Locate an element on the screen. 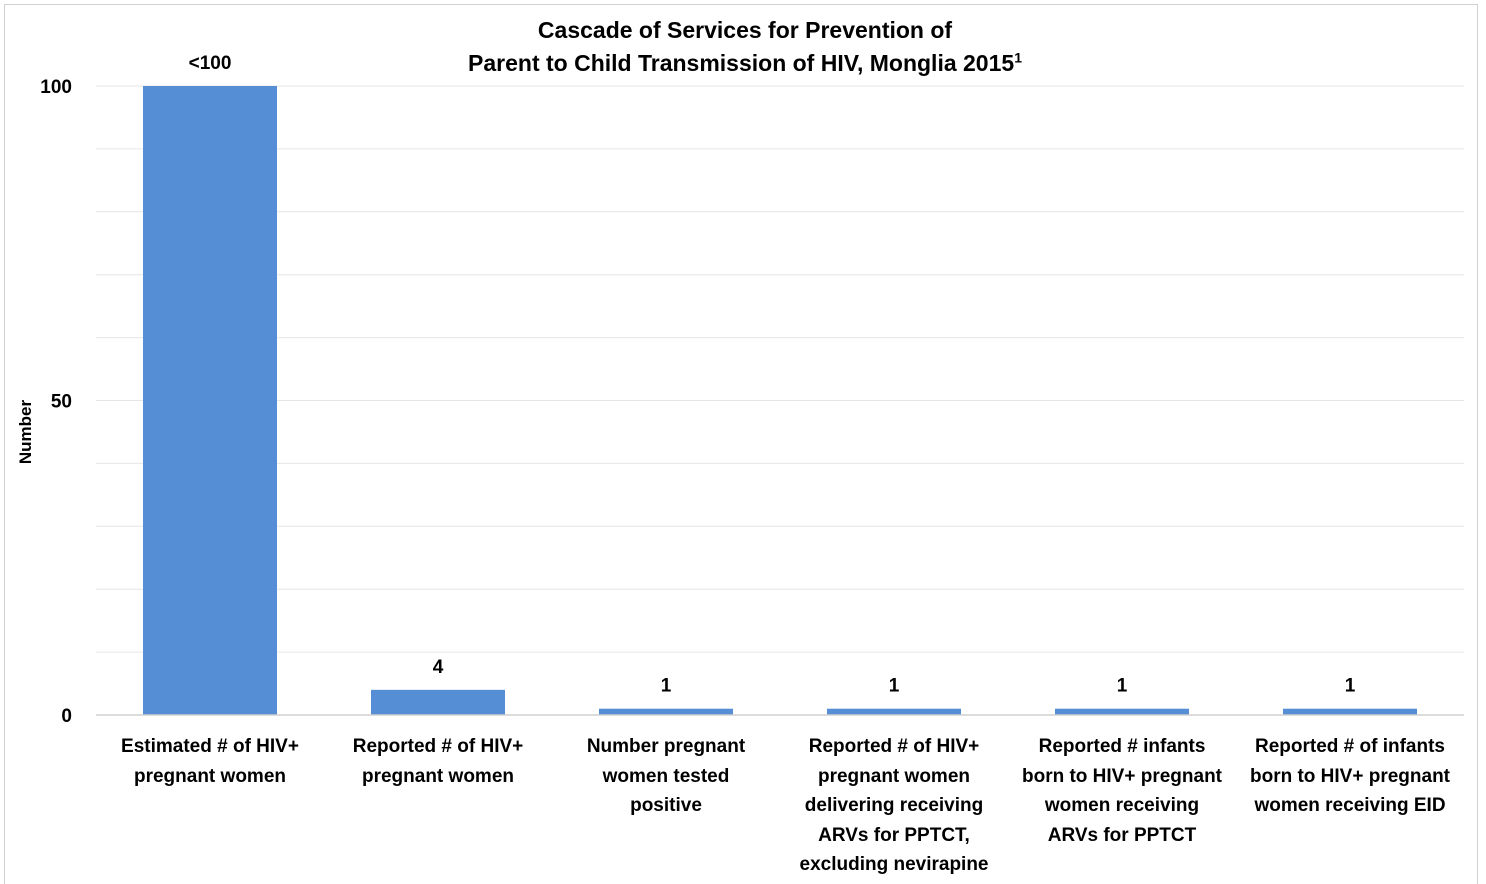 Image resolution: width=1486 pixels, height=884 pixels. x-tick-label-line: Estimated # of HIV+ is located at coordinates (210, 746).